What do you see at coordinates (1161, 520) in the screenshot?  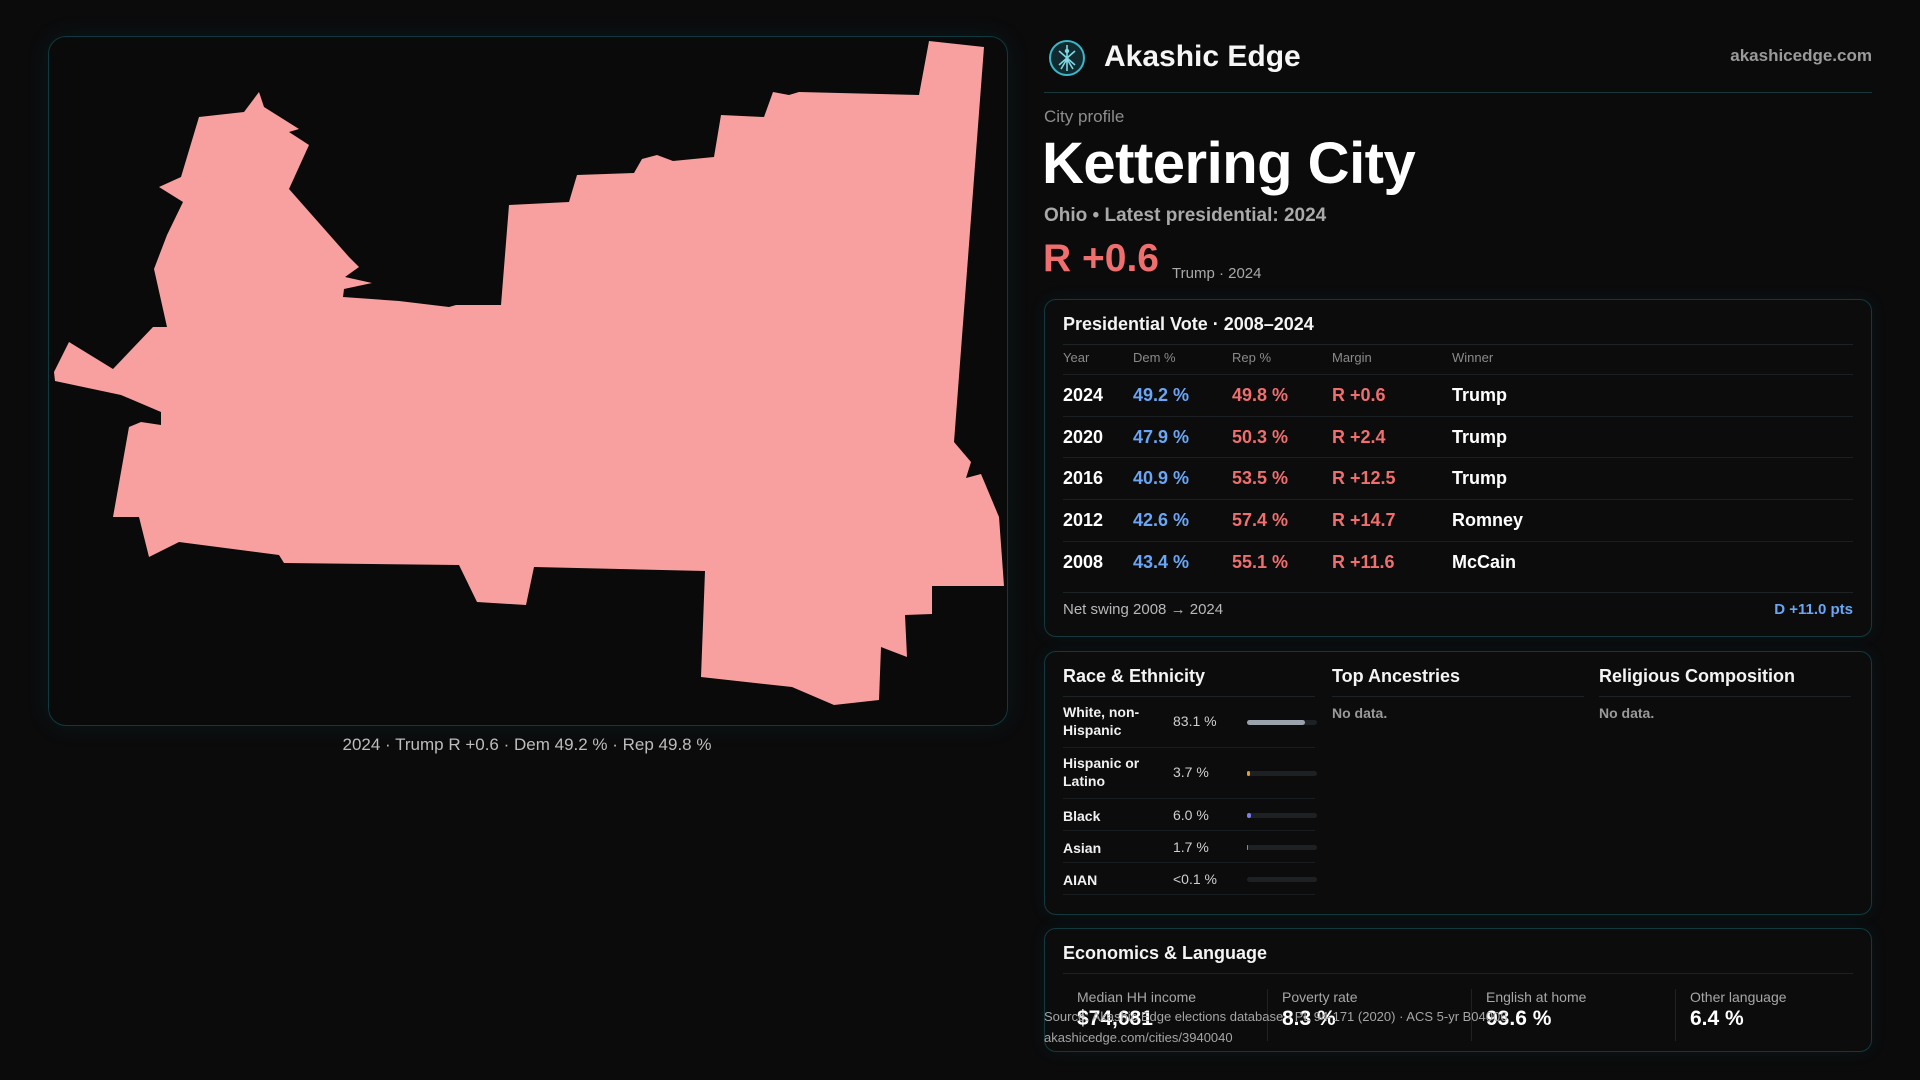 I see `row-dem: 42.6 %` at bounding box center [1161, 520].